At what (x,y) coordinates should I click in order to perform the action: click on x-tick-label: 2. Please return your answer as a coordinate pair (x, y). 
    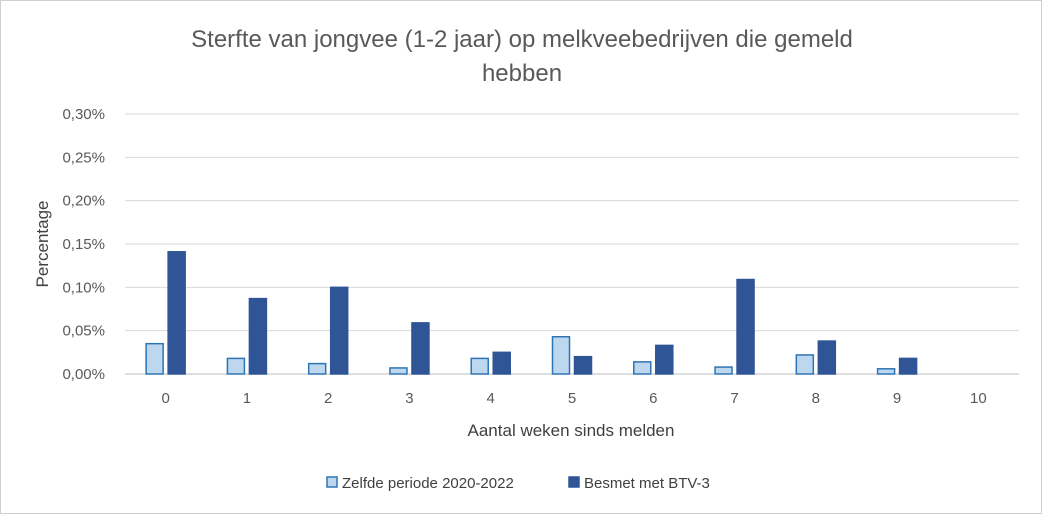
    Looking at the image, I should click on (328, 398).